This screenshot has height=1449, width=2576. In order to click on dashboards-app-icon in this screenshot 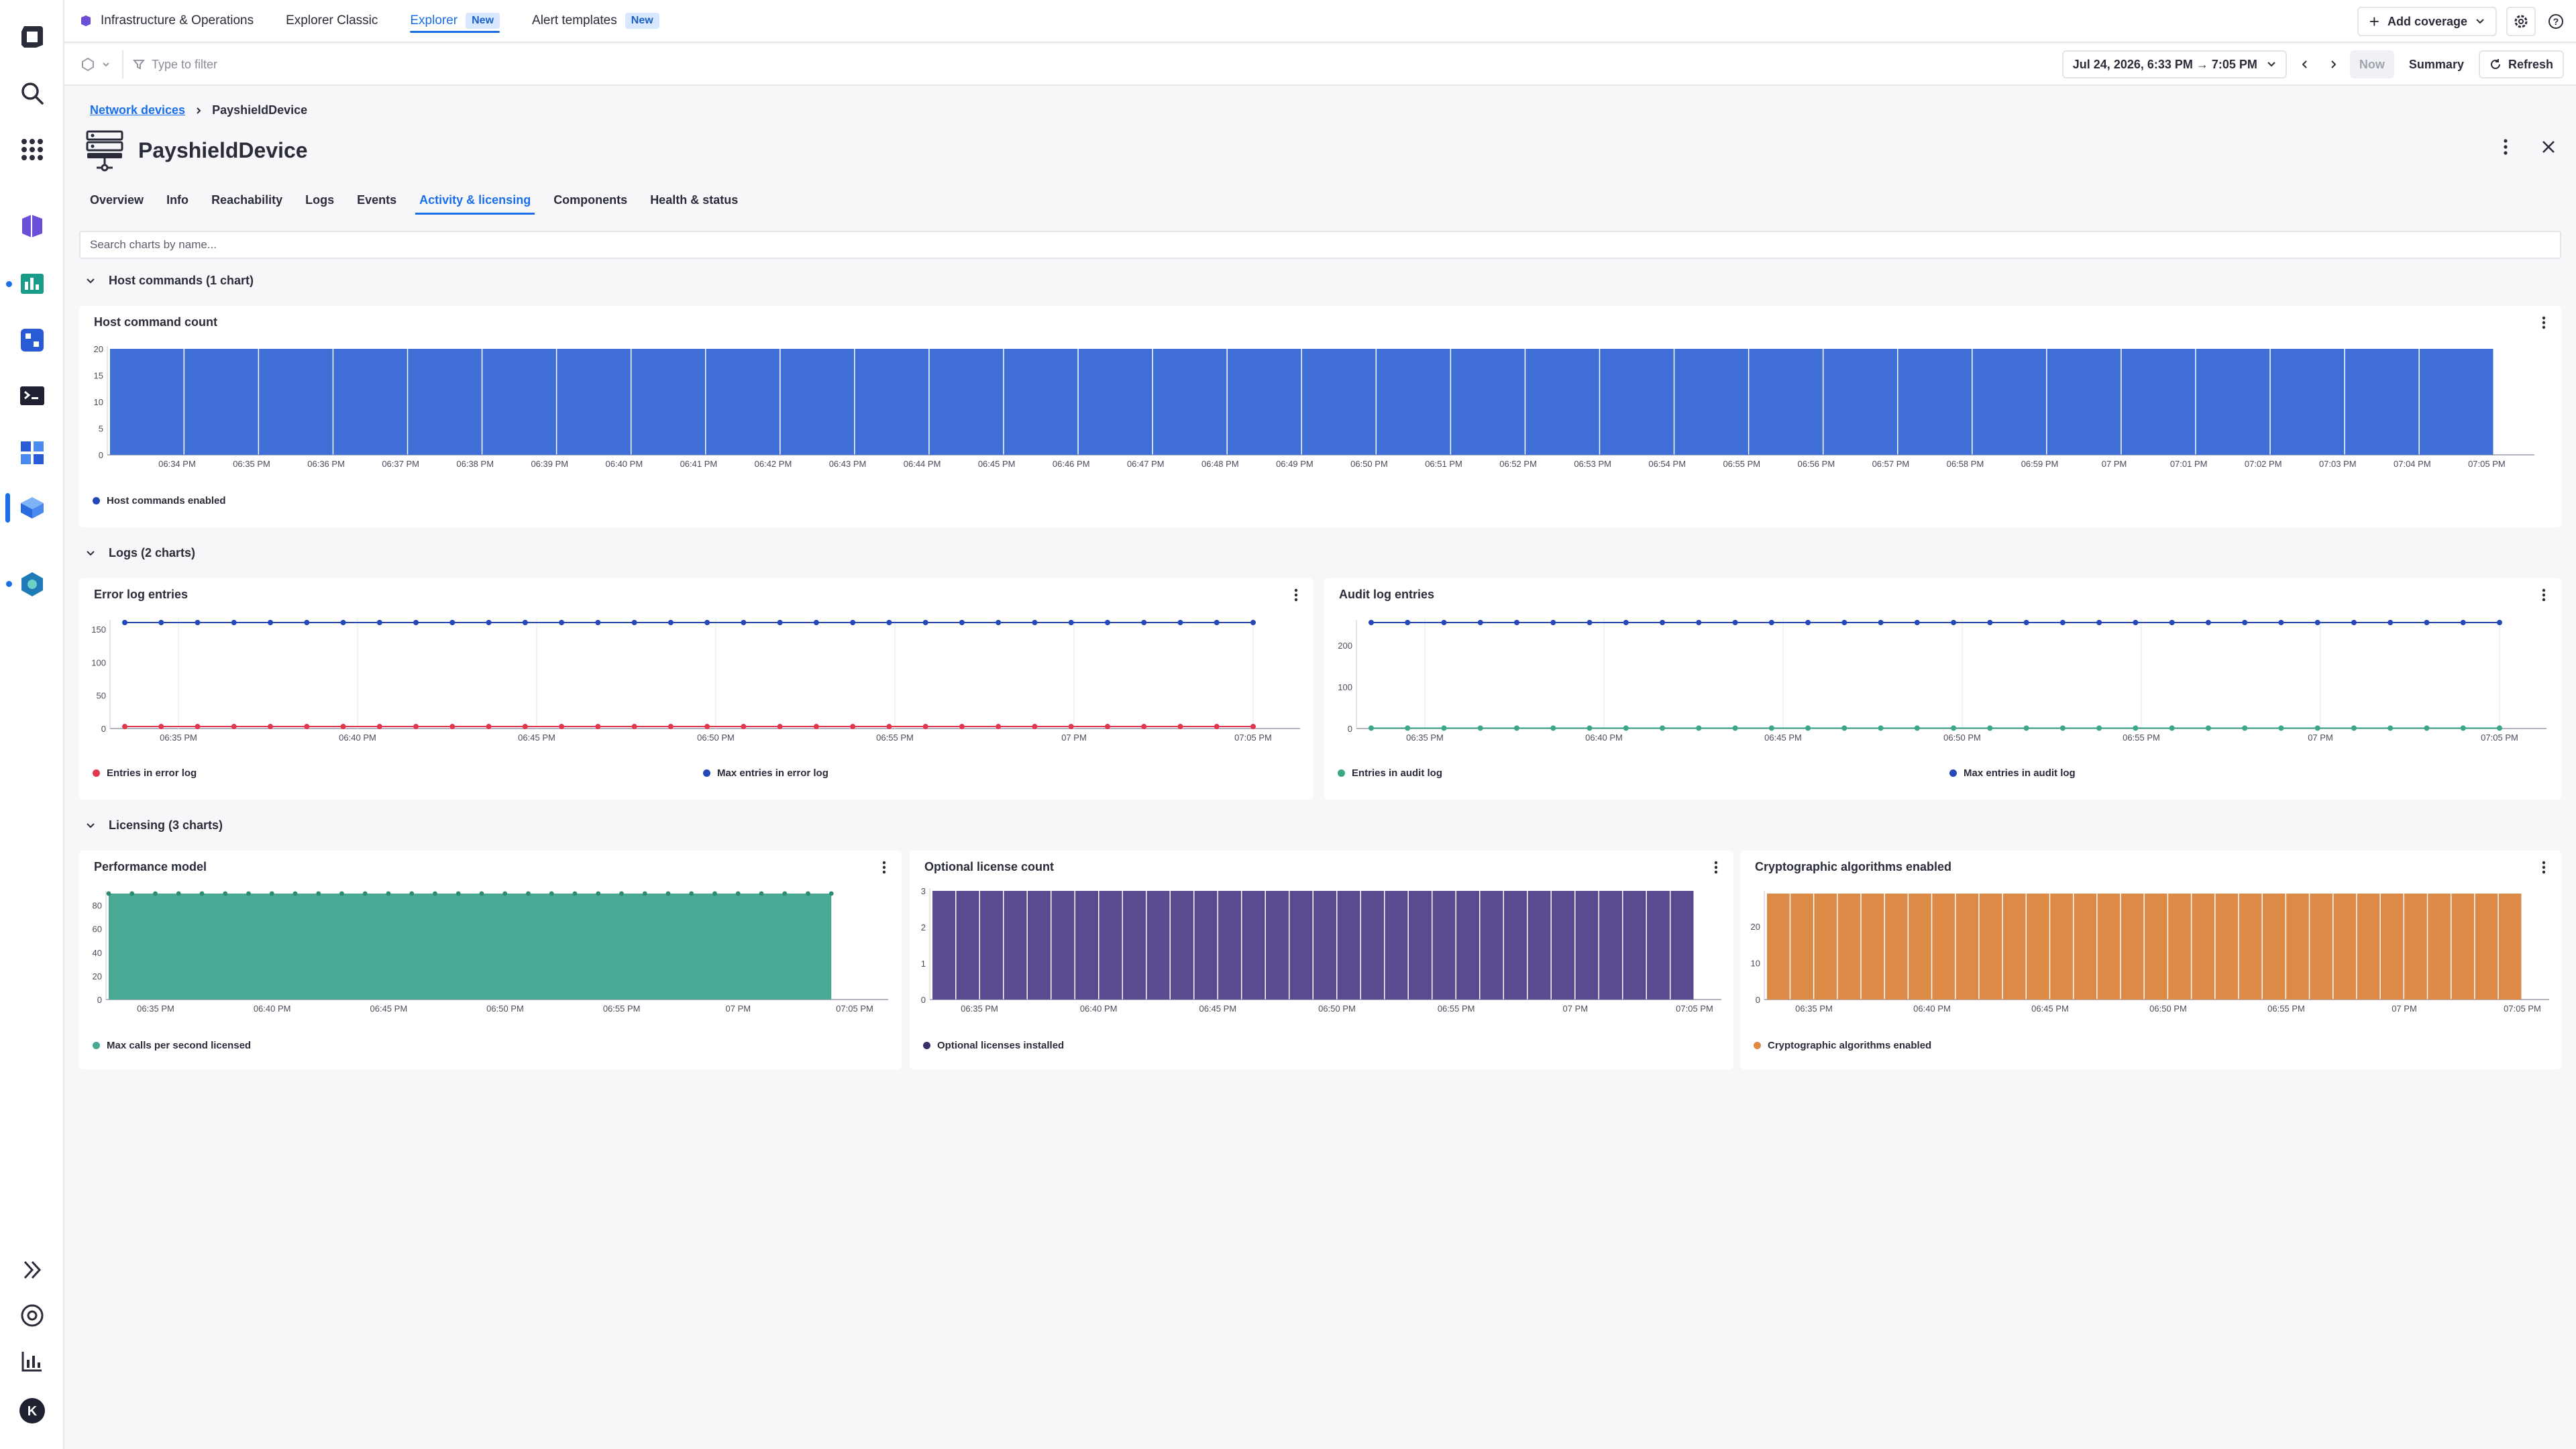, I will do `click(32, 283)`.